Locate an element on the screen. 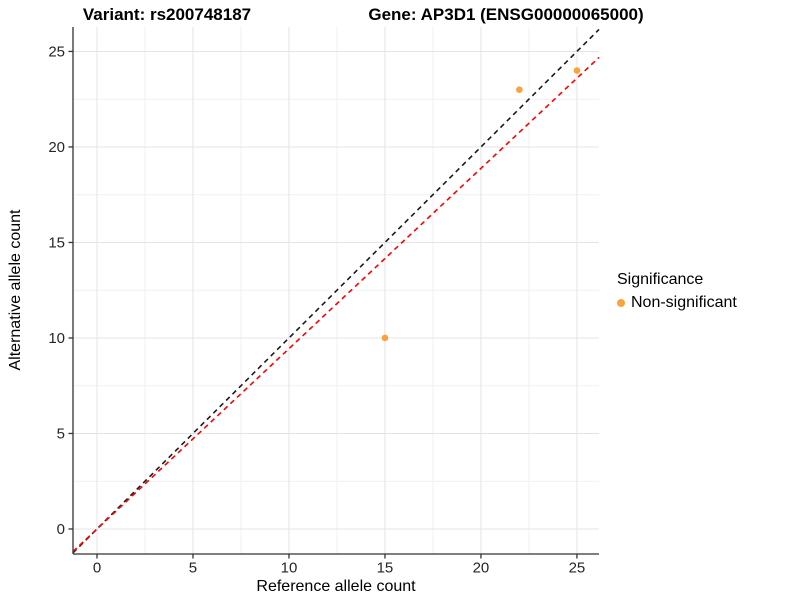 This screenshot has height=600, width=800. y-tick-label: 20 is located at coordinates (56, 147).